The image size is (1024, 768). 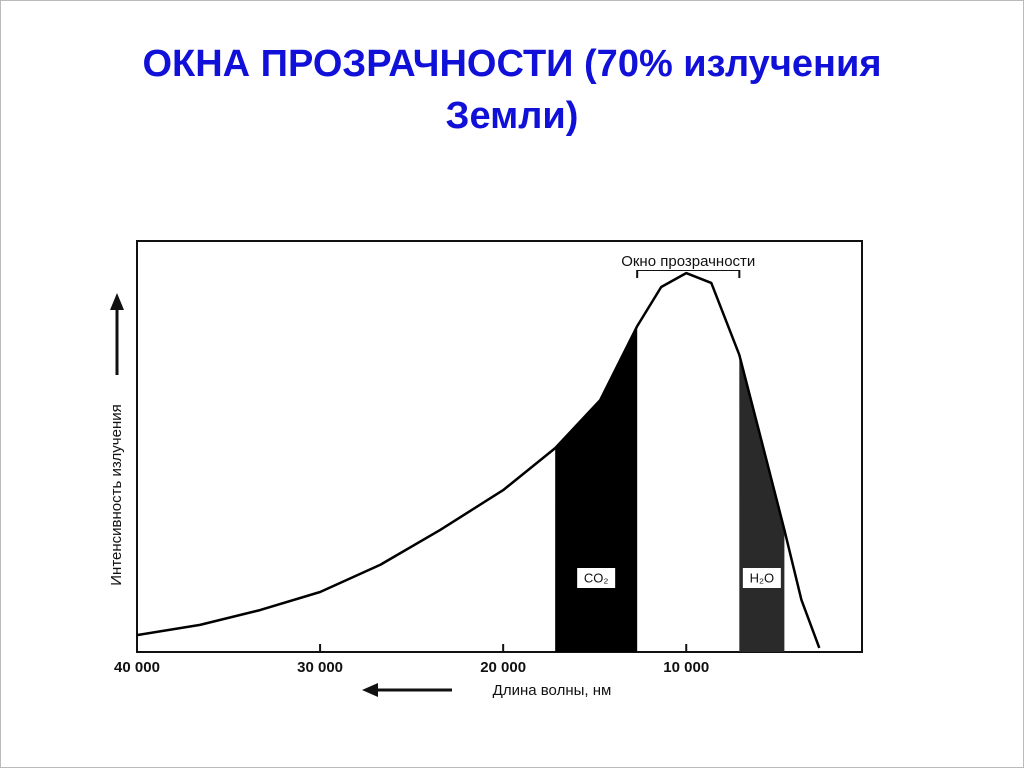 I want to click on x-tick-label: 40 000, so click(x=137, y=667).